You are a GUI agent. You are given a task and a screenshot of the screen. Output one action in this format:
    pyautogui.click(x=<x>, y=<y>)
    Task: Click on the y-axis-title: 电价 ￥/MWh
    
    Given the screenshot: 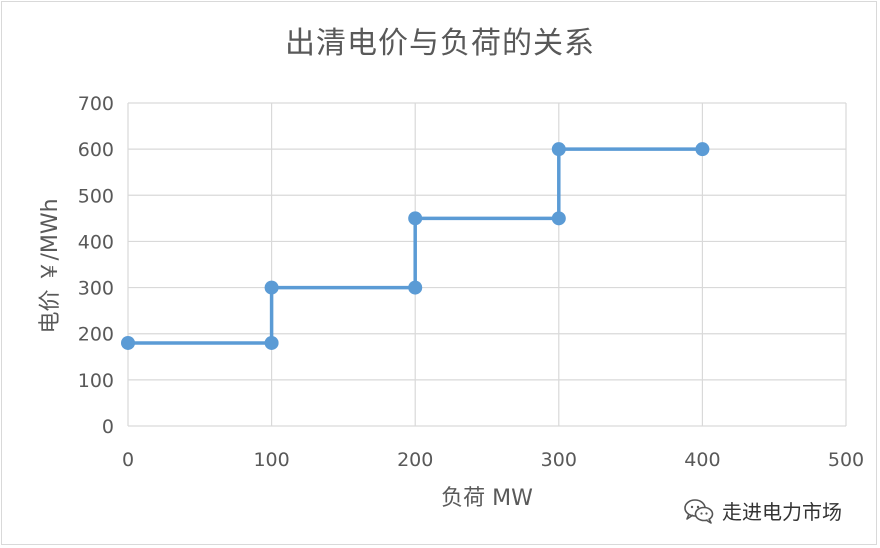 What is the action you would take?
    pyautogui.click(x=50, y=266)
    